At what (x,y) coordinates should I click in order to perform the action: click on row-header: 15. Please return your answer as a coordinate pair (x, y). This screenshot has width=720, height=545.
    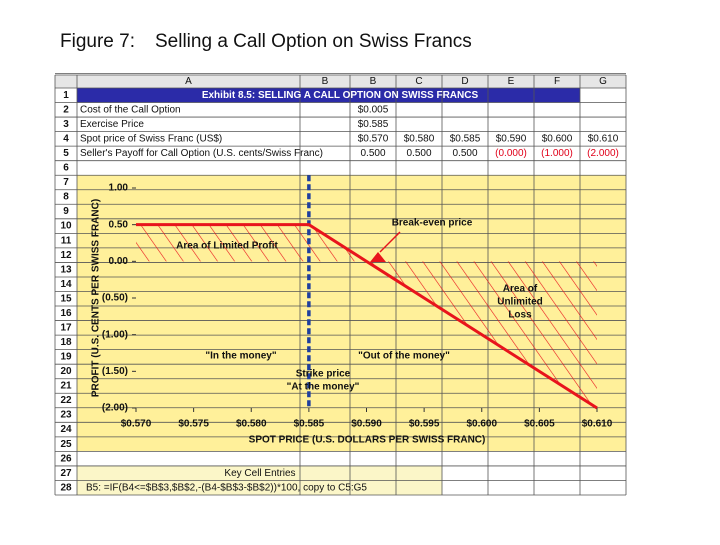
    Looking at the image, I should click on (66, 298).